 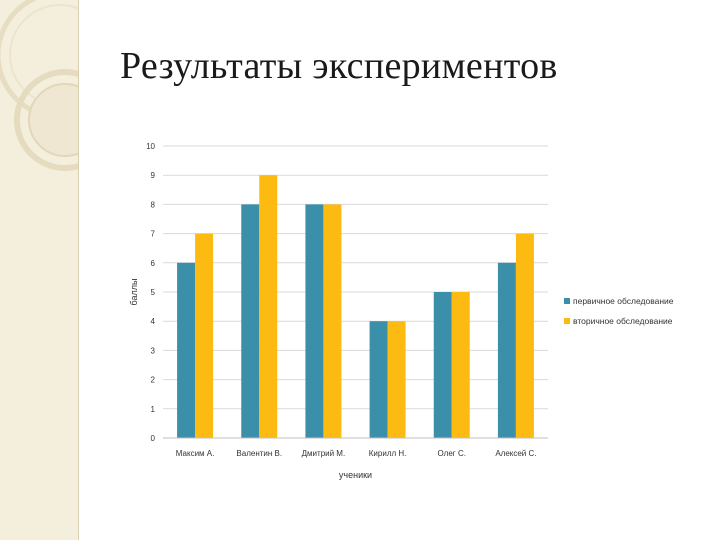 What do you see at coordinates (39, 270) in the screenshot?
I see `decorative-side-band` at bounding box center [39, 270].